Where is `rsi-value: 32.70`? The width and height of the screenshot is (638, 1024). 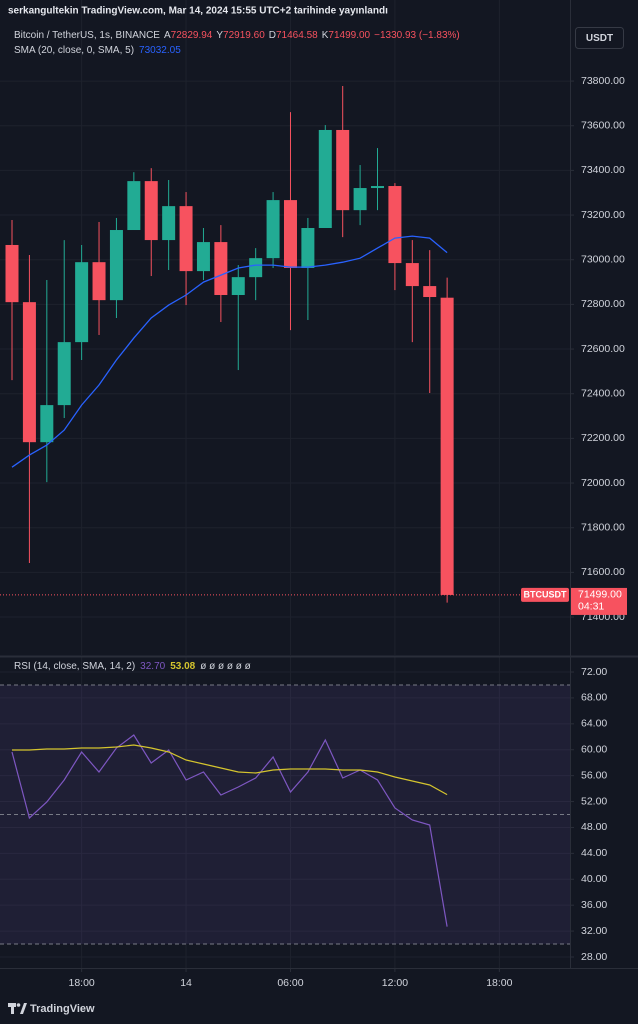 rsi-value: 32.70 is located at coordinates (152, 666).